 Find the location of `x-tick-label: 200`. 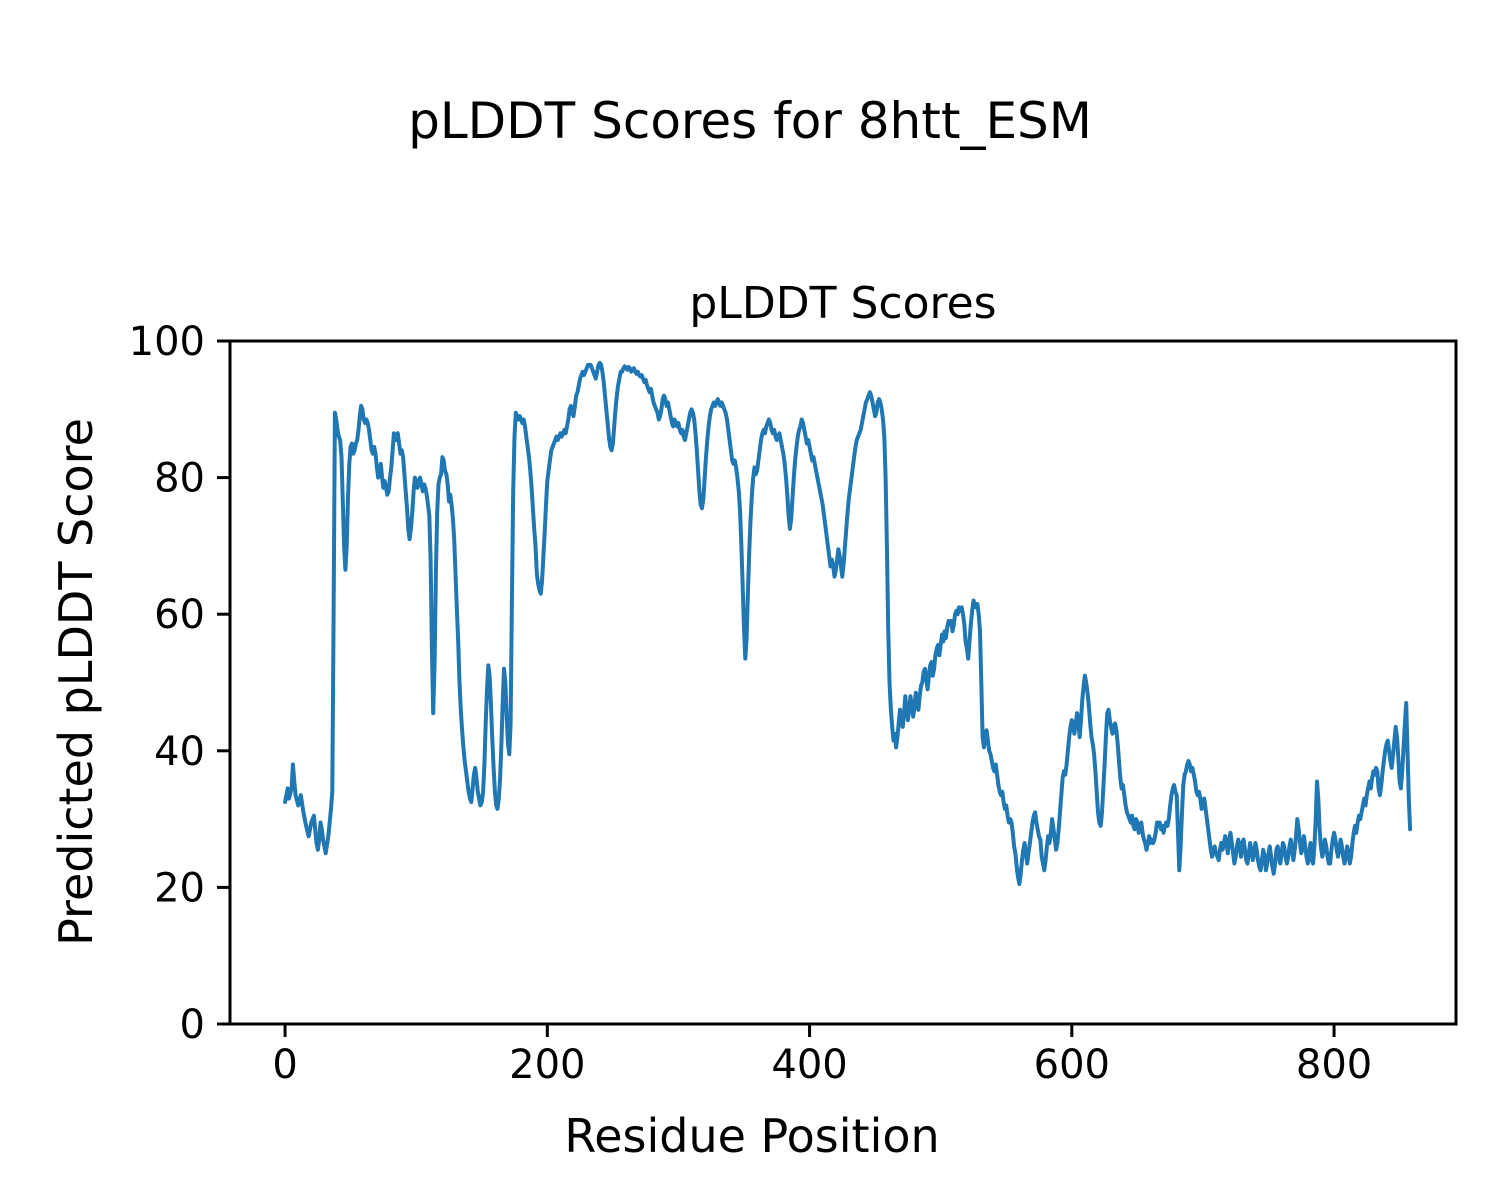

x-tick-label: 200 is located at coordinates (547, 1065).